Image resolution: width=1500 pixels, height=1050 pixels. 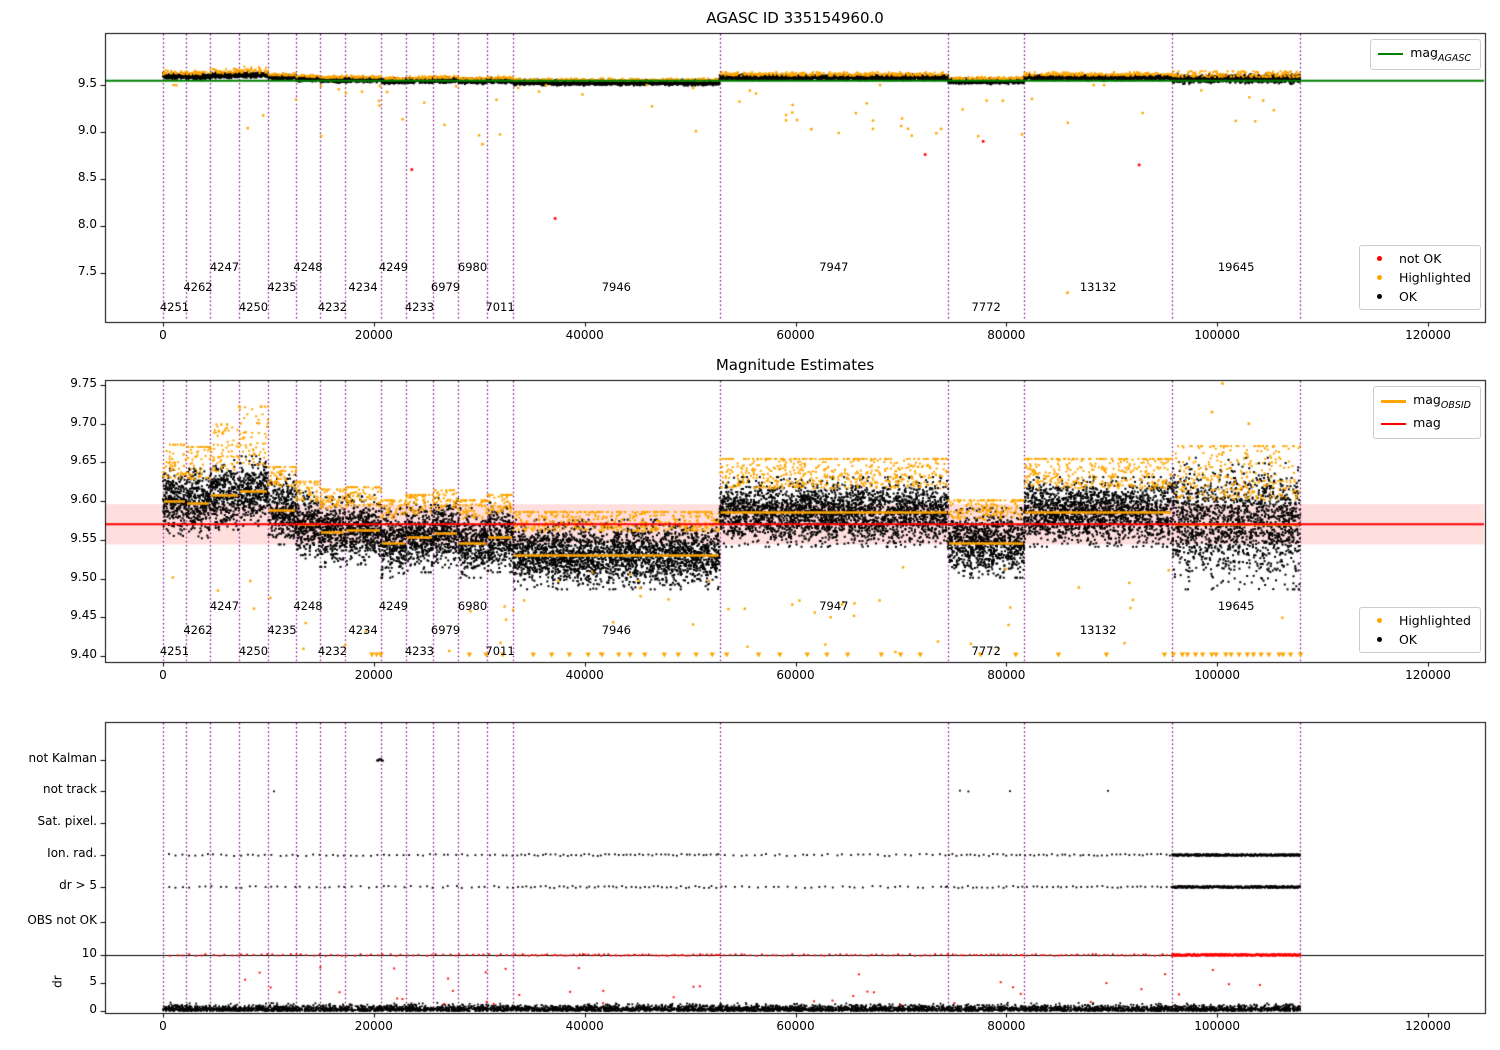 I want to click on y-tick-label: 9.60, so click(x=83, y=499).